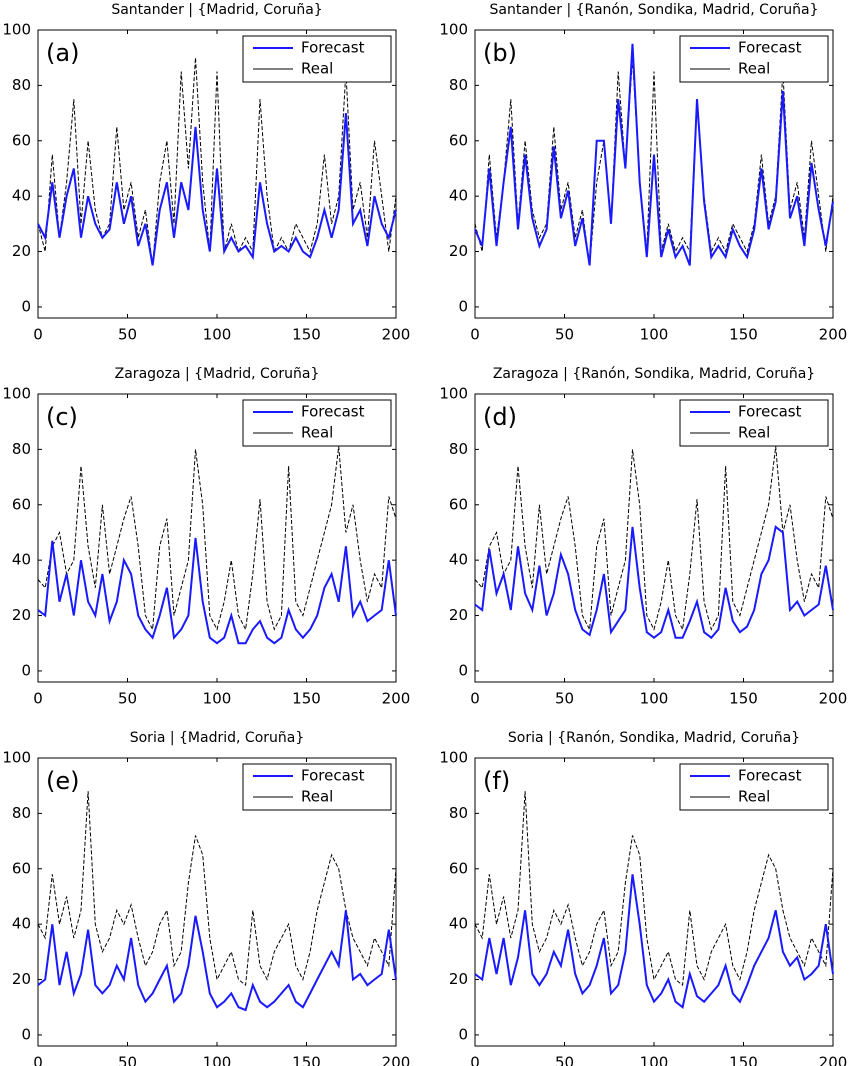 The height and width of the screenshot is (1066, 850). What do you see at coordinates (216, 10) in the screenshot?
I see `chart-title: Santander | {Madrid, Coruña}` at bounding box center [216, 10].